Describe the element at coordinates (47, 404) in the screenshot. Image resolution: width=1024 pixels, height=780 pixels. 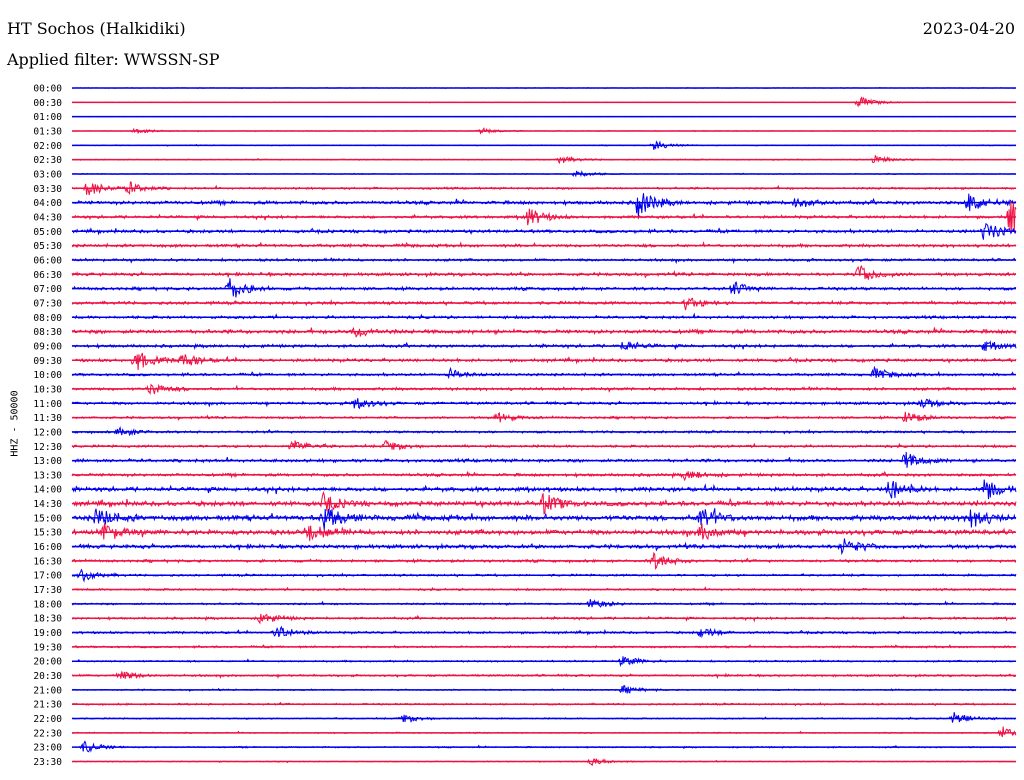
I see `time-label-1100: 11:00` at that location.